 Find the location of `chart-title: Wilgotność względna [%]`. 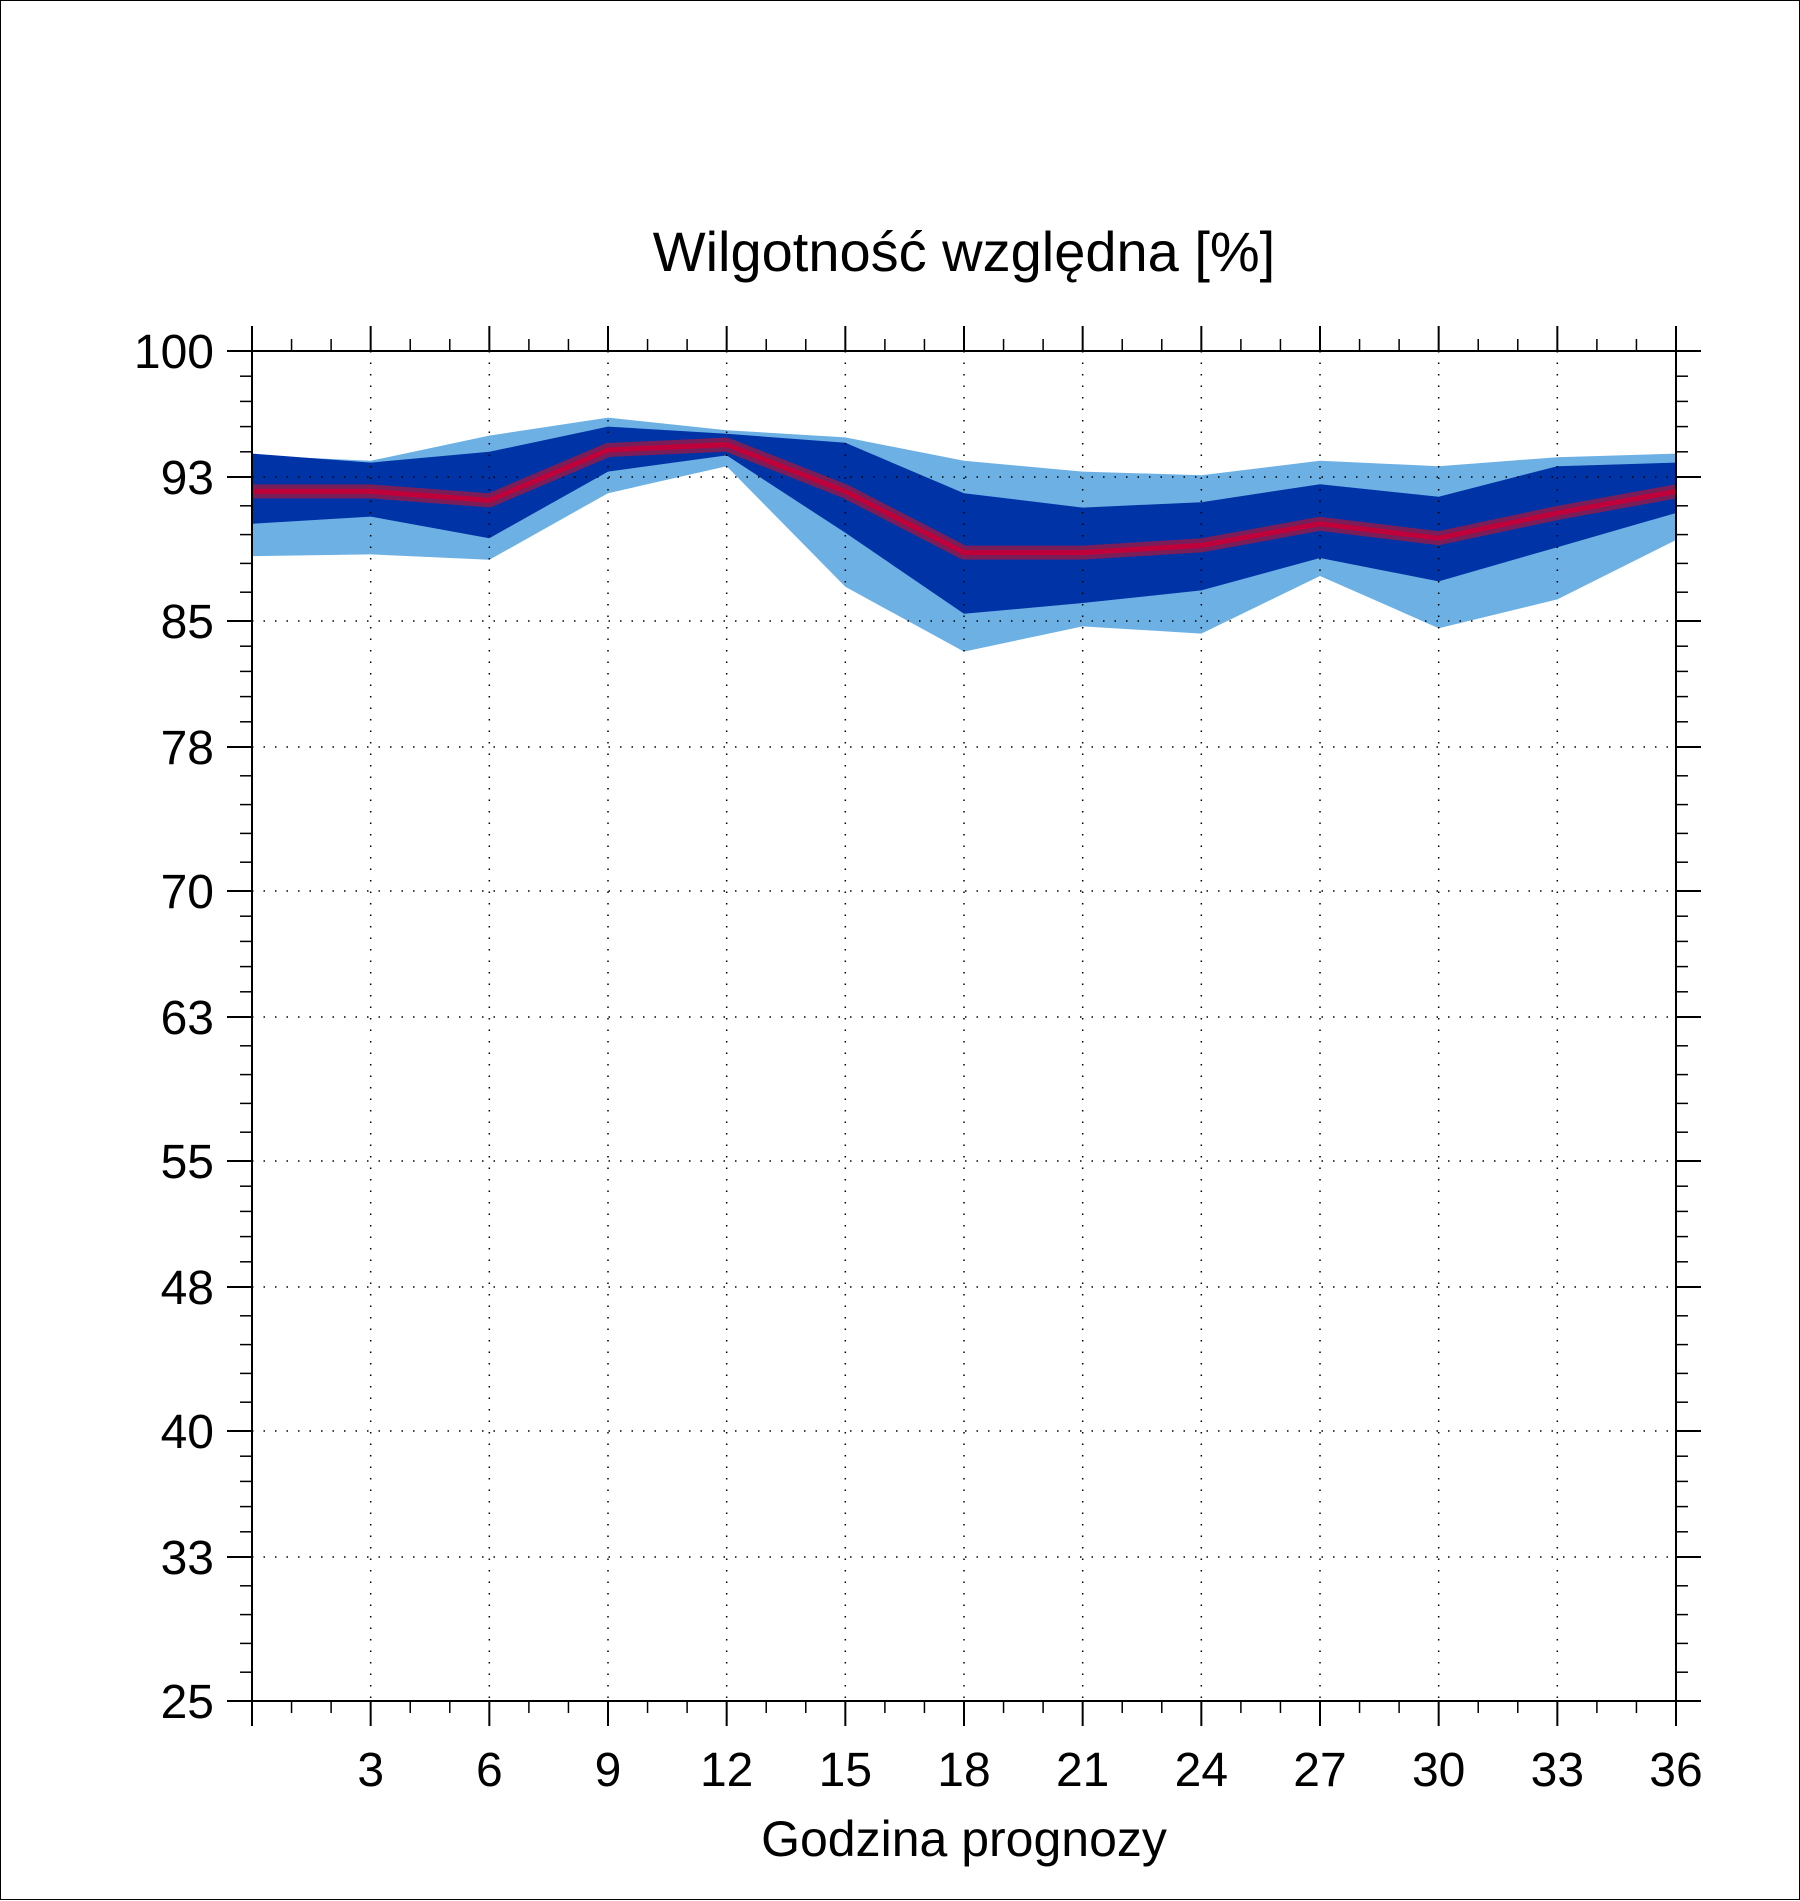

chart-title: Wilgotność względna [%] is located at coordinates (964, 251).